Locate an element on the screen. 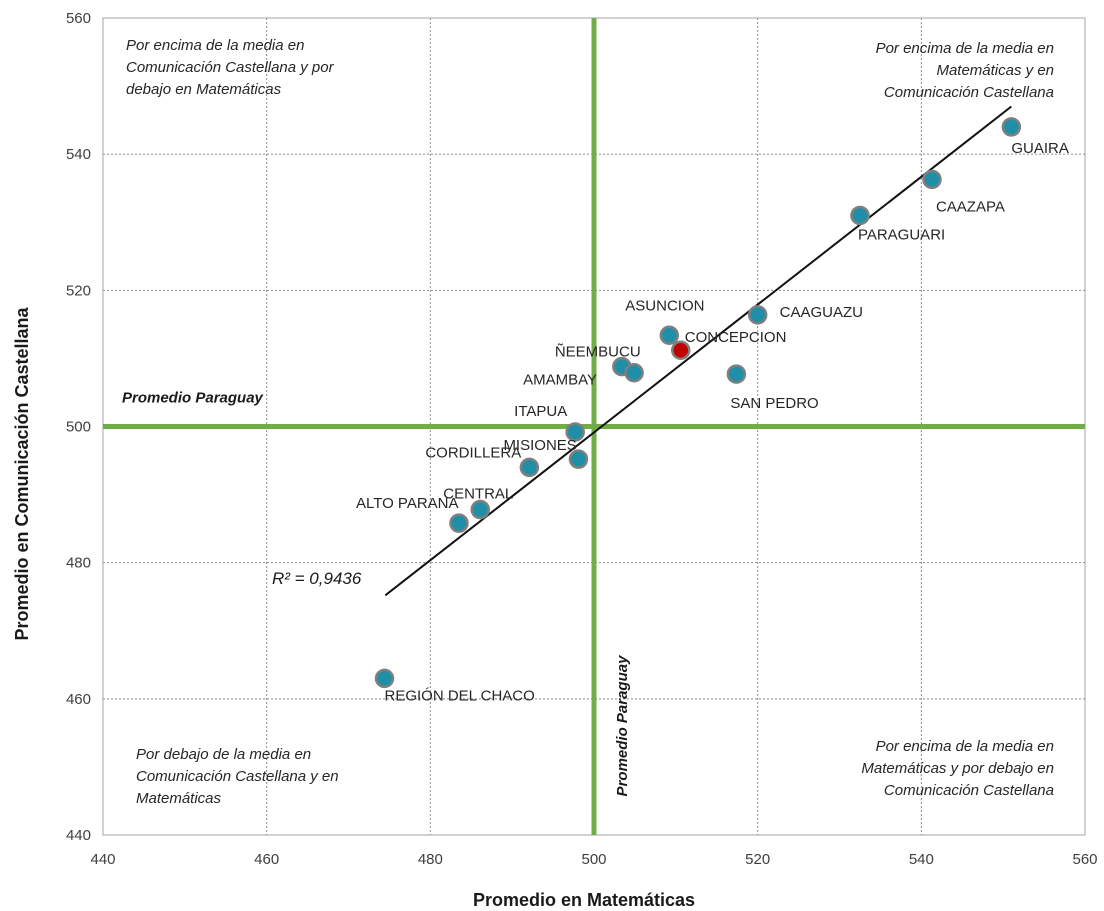  point-label: SAN PEDRO is located at coordinates (774, 403).